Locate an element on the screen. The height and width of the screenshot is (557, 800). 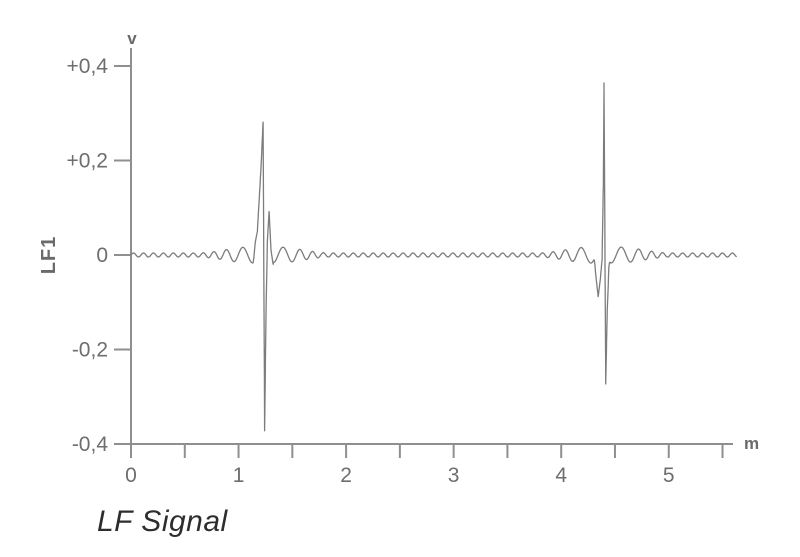
x-tick-label: 1 is located at coordinates (239, 475).